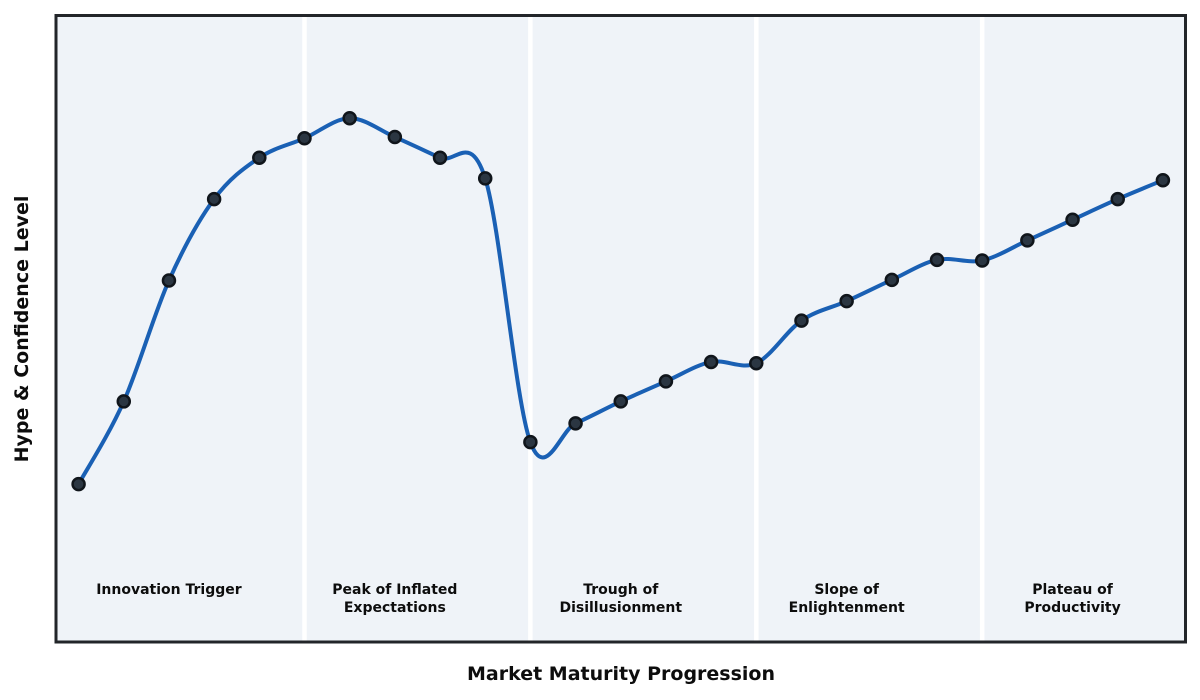 This screenshot has height=700, width=1200. Describe the element at coordinates (22, 329) in the screenshot. I see `y-axis-label: Hype & Confidence Level` at that location.